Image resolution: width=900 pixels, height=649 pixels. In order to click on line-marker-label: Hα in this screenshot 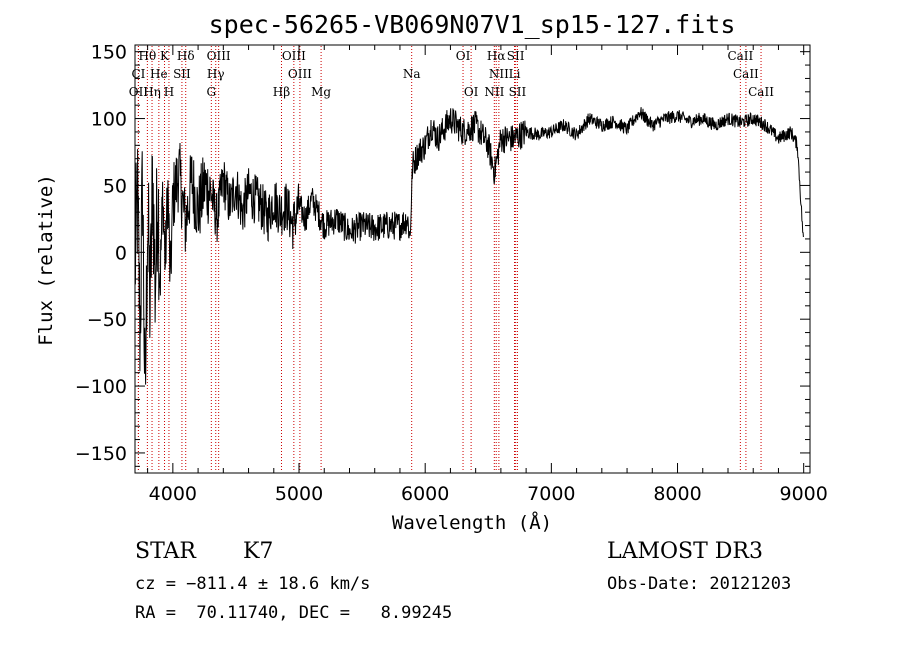, I will do `click(496, 56)`.